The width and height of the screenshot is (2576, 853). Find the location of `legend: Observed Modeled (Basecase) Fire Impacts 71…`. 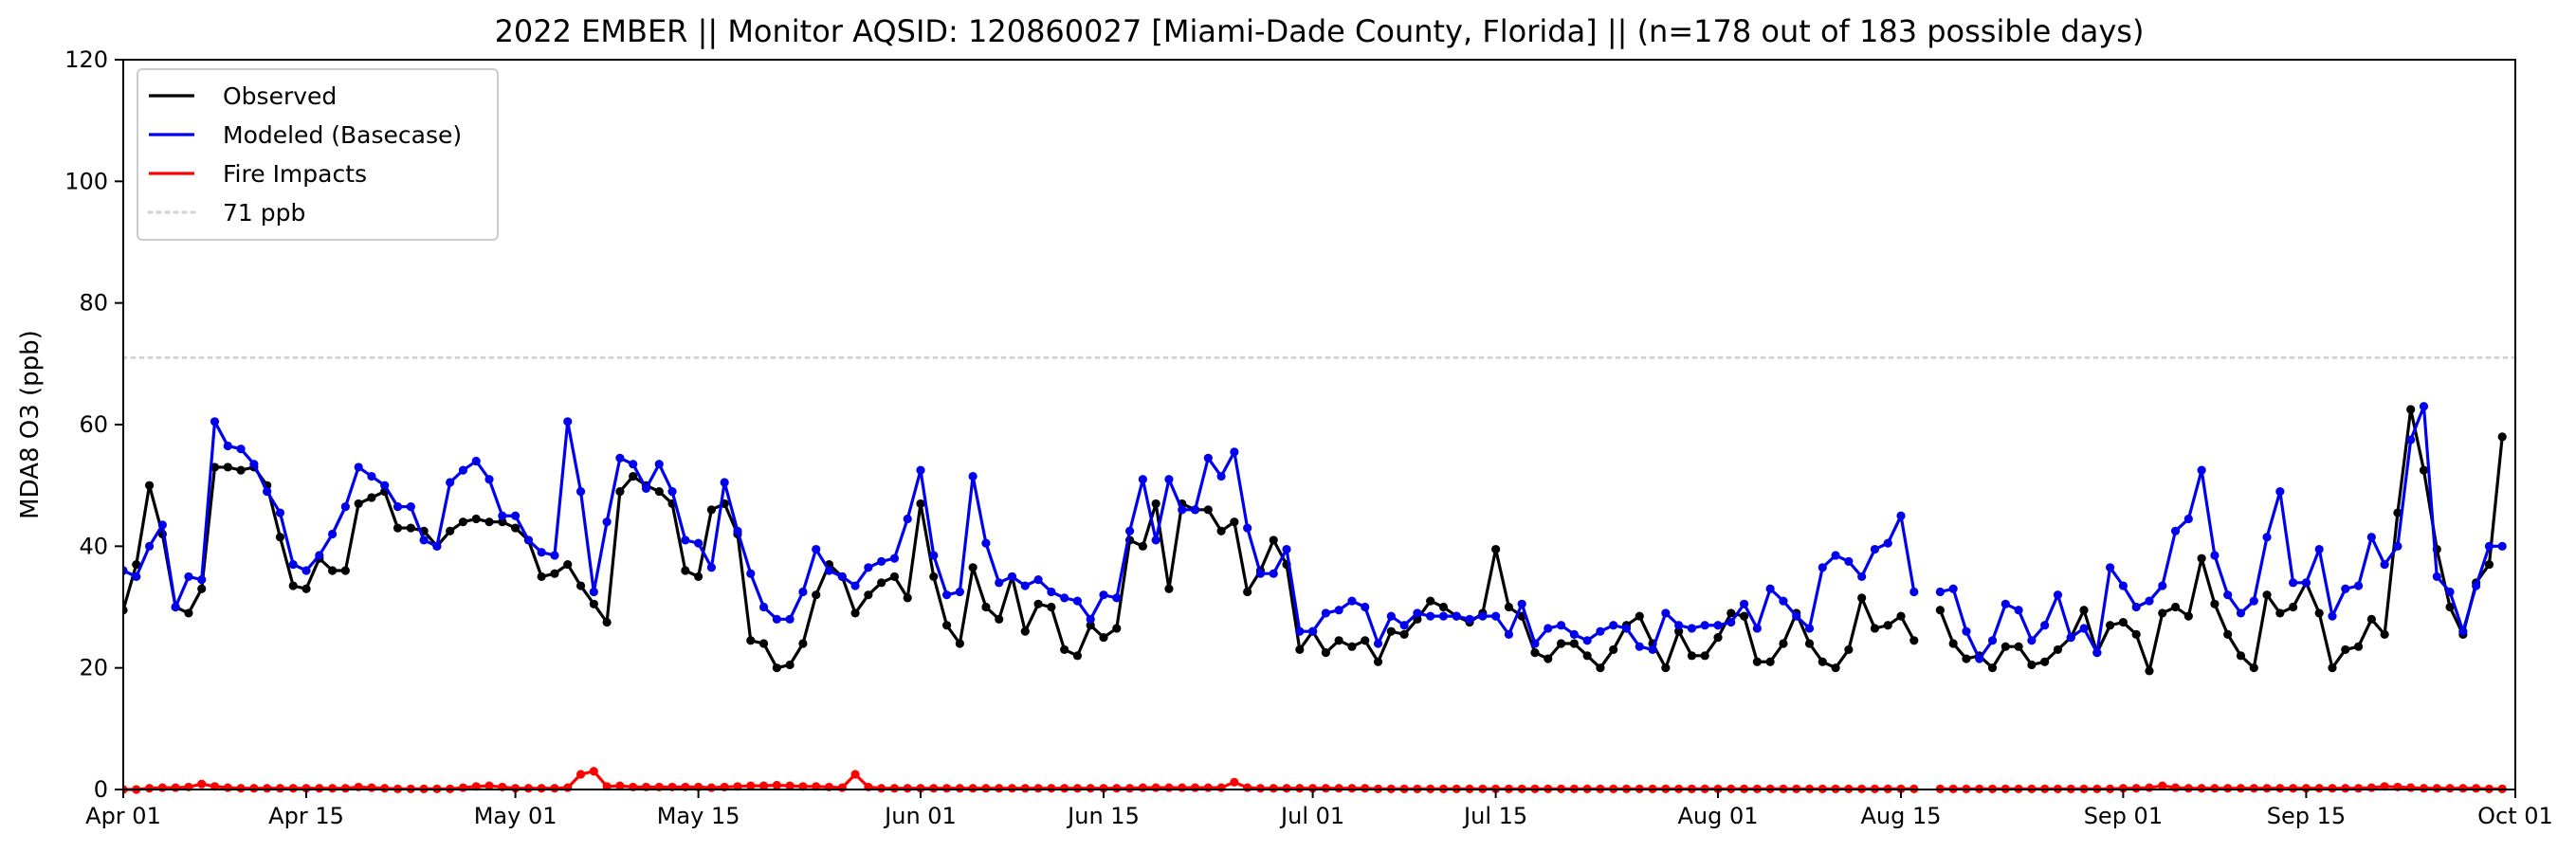

legend: Observed Modeled (Basecase) Fire Impacts 71… is located at coordinates (318, 154).